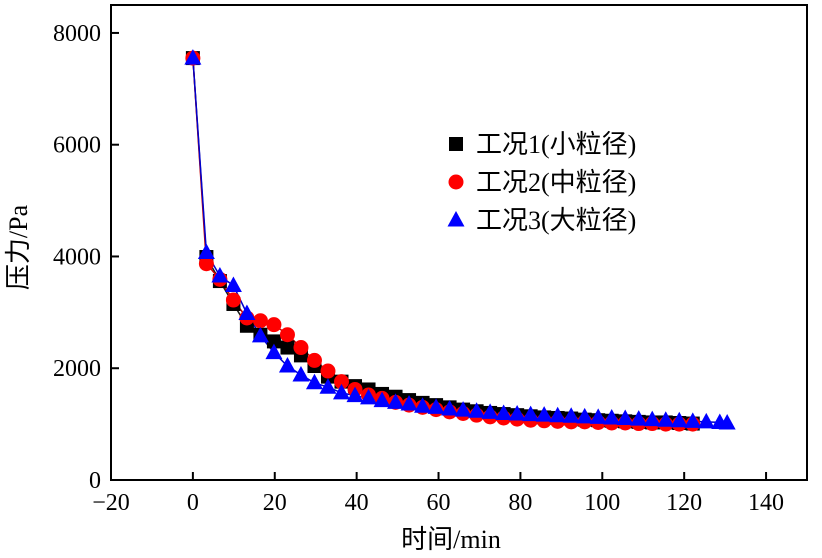  Describe the element at coordinates (275, 503) in the screenshot. I see `x-tick-label: 20` at that location.